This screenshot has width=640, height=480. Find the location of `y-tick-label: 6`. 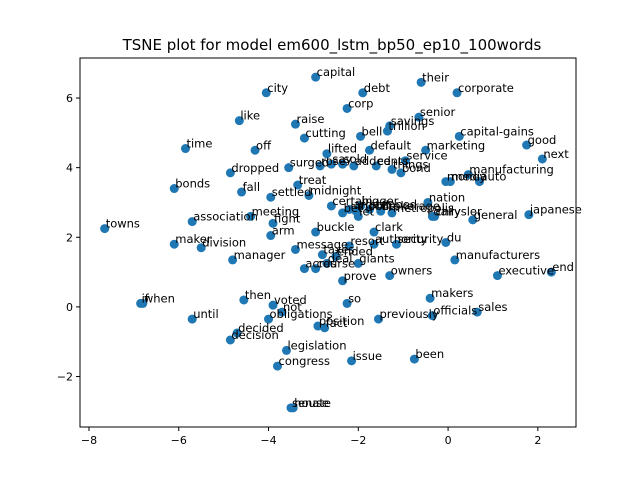

y-tick-label: 6 is located at coordinates (69, 98).